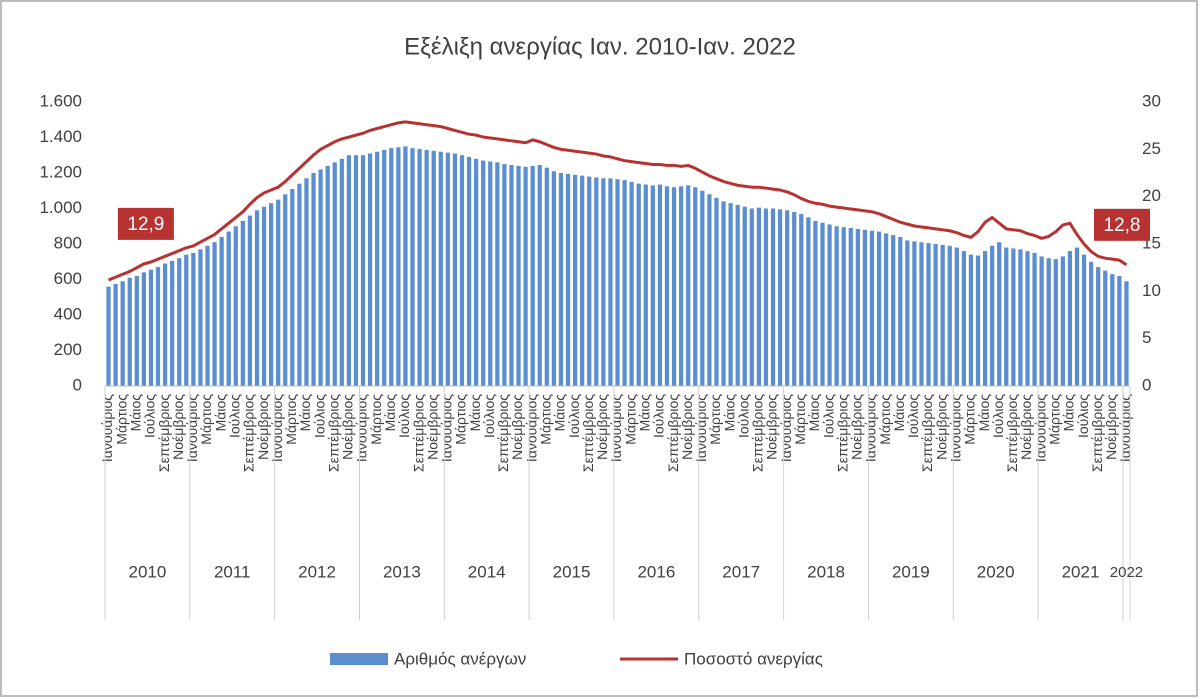 The width and height of the screenshot is (1200, 699). Describe the element at coordinates (826, 571) in the screenshot. I see `year-label: 2018` at that location.